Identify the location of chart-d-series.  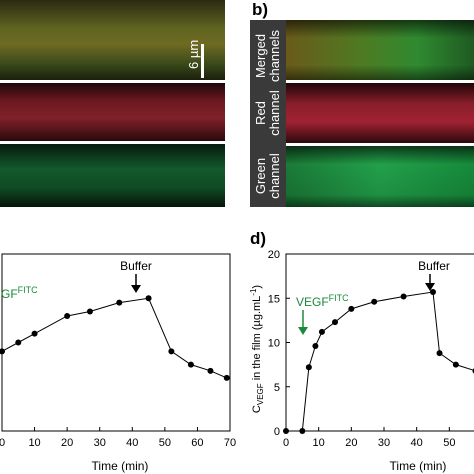
(378, 361).